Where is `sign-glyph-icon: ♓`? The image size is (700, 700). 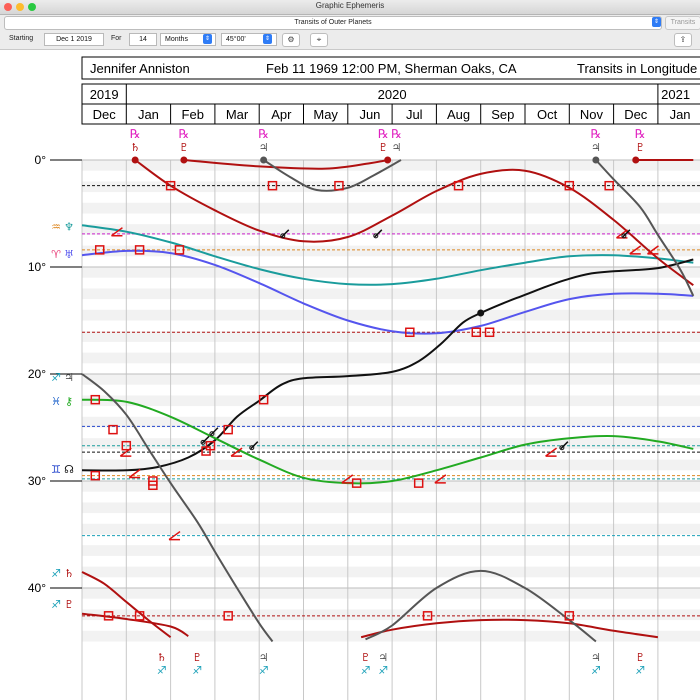 sign-glyph-icon: ♓ is located at coordinates (56, 401).